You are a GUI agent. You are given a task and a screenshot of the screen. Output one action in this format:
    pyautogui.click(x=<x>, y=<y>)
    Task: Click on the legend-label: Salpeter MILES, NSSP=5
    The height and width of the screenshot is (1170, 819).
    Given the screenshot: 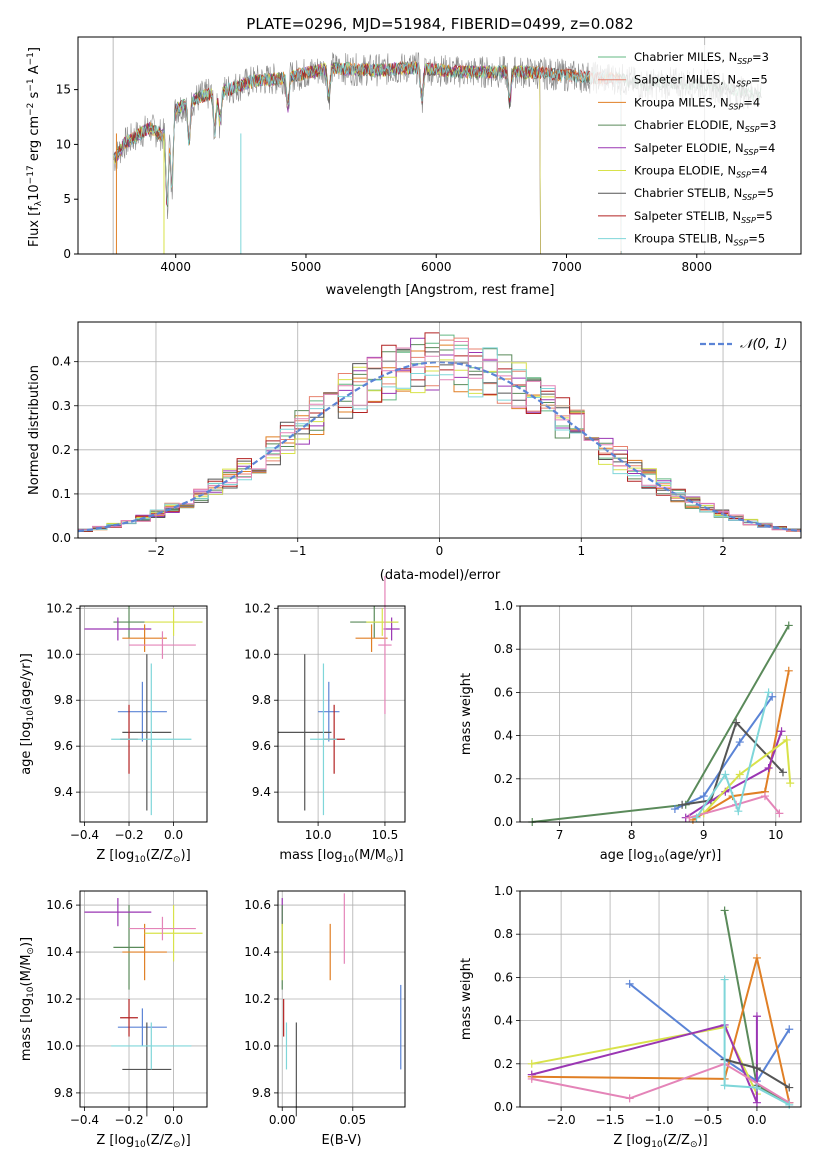 What is the action you would take?
    pyautogui.click(x=701, y=81)
    